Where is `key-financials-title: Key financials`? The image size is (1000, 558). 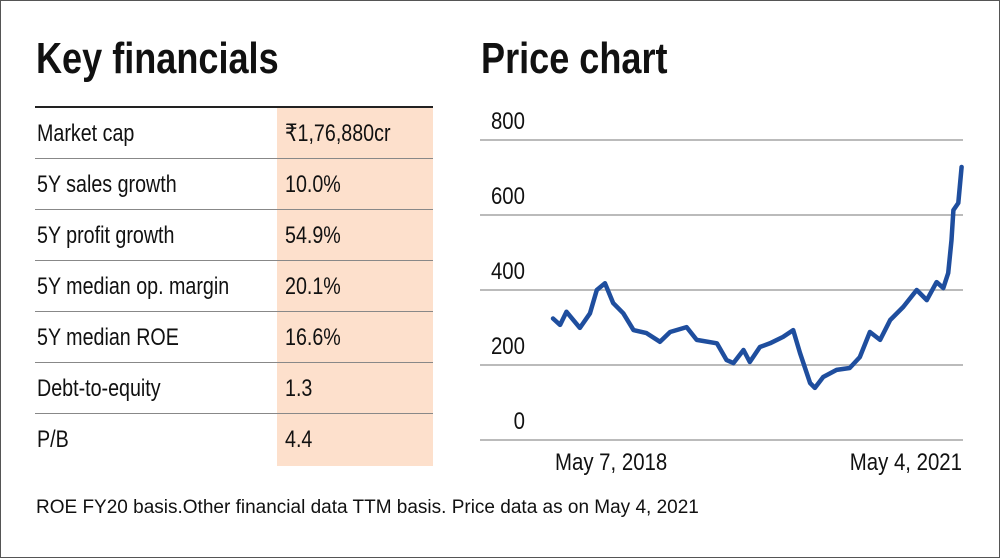
key-financials-title: Key financials is located at coordinates (157, 58).